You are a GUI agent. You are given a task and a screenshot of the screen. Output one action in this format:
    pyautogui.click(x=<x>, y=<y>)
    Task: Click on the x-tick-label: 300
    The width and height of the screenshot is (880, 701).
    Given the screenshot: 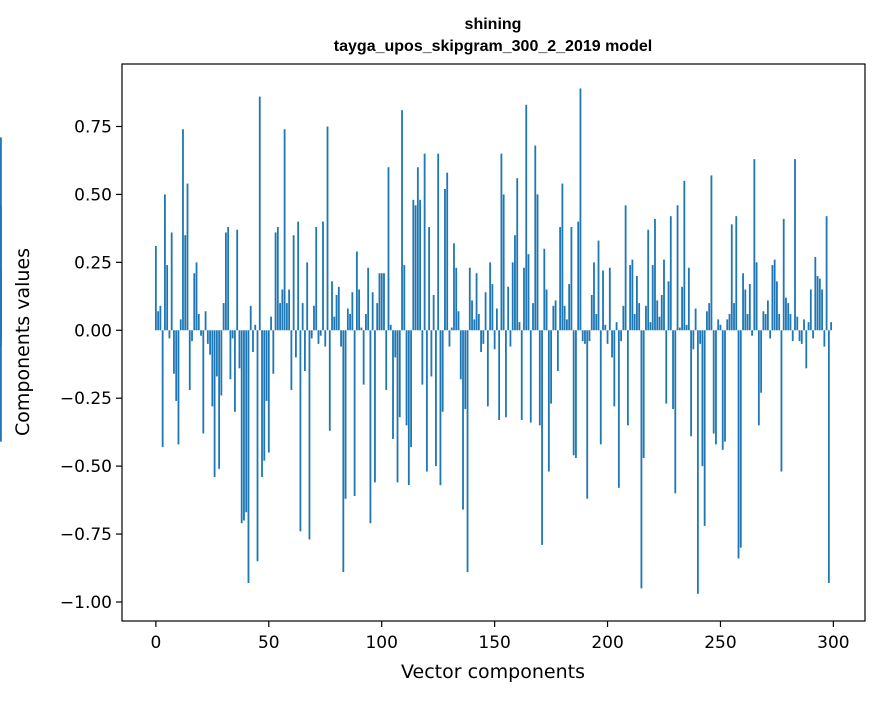 What is the action you would take?
    pyautogui.click(x=833, y=643)
    